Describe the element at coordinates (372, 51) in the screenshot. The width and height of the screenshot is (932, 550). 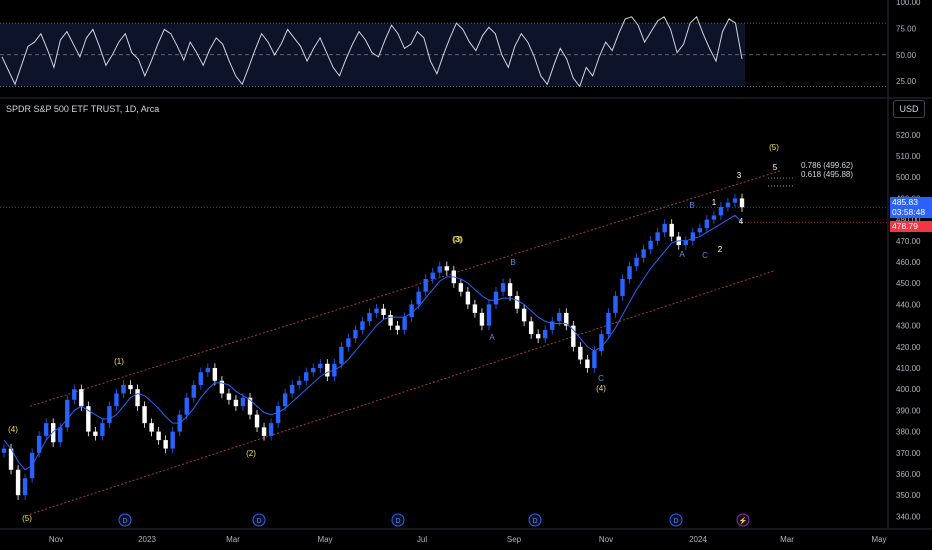
I see `rsi-line` at that location.